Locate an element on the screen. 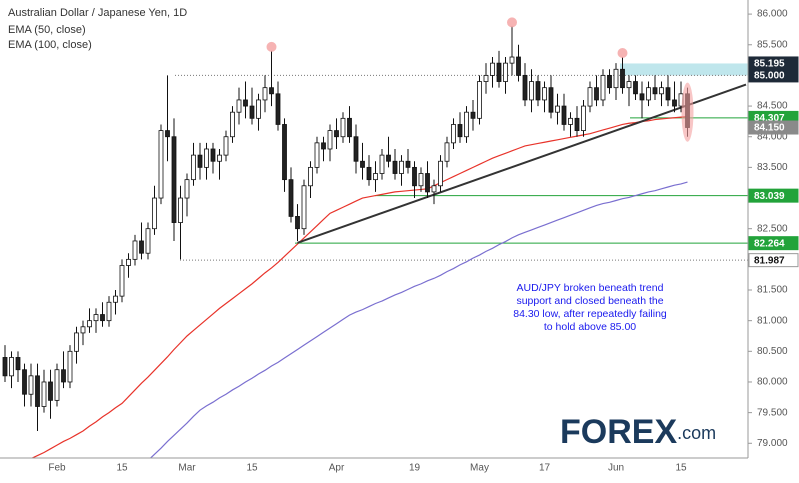 This screenshot has width=799, height=483. price-label: 82.264 is located at coordinates (769, 243).